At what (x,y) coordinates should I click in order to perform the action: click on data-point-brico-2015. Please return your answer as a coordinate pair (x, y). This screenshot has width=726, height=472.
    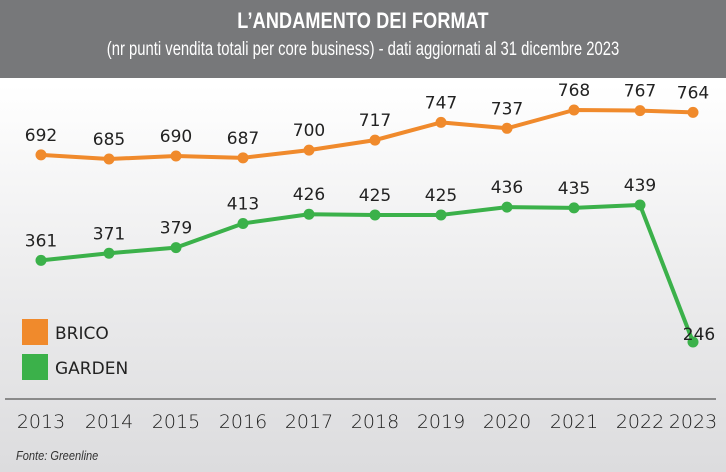
    Looking at the image, I should click on (176, 156).